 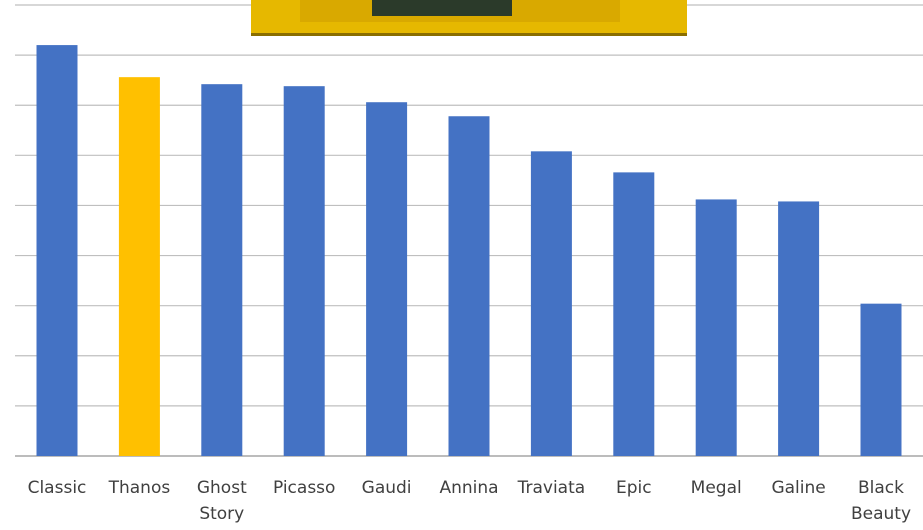 I want to click on category-label-line: Annina, so click(x=468, y=488).